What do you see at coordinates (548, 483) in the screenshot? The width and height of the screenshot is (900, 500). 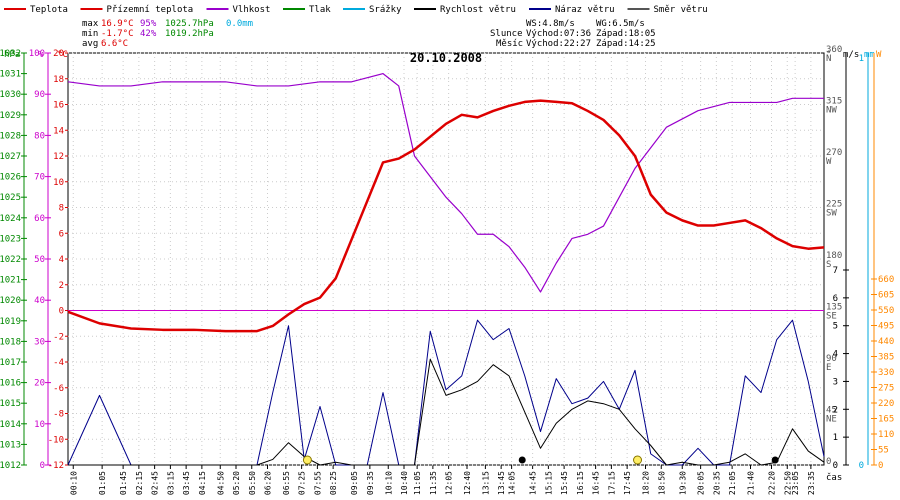 I see `x-tick-label: 15:15` at bounding box center [548, 483].